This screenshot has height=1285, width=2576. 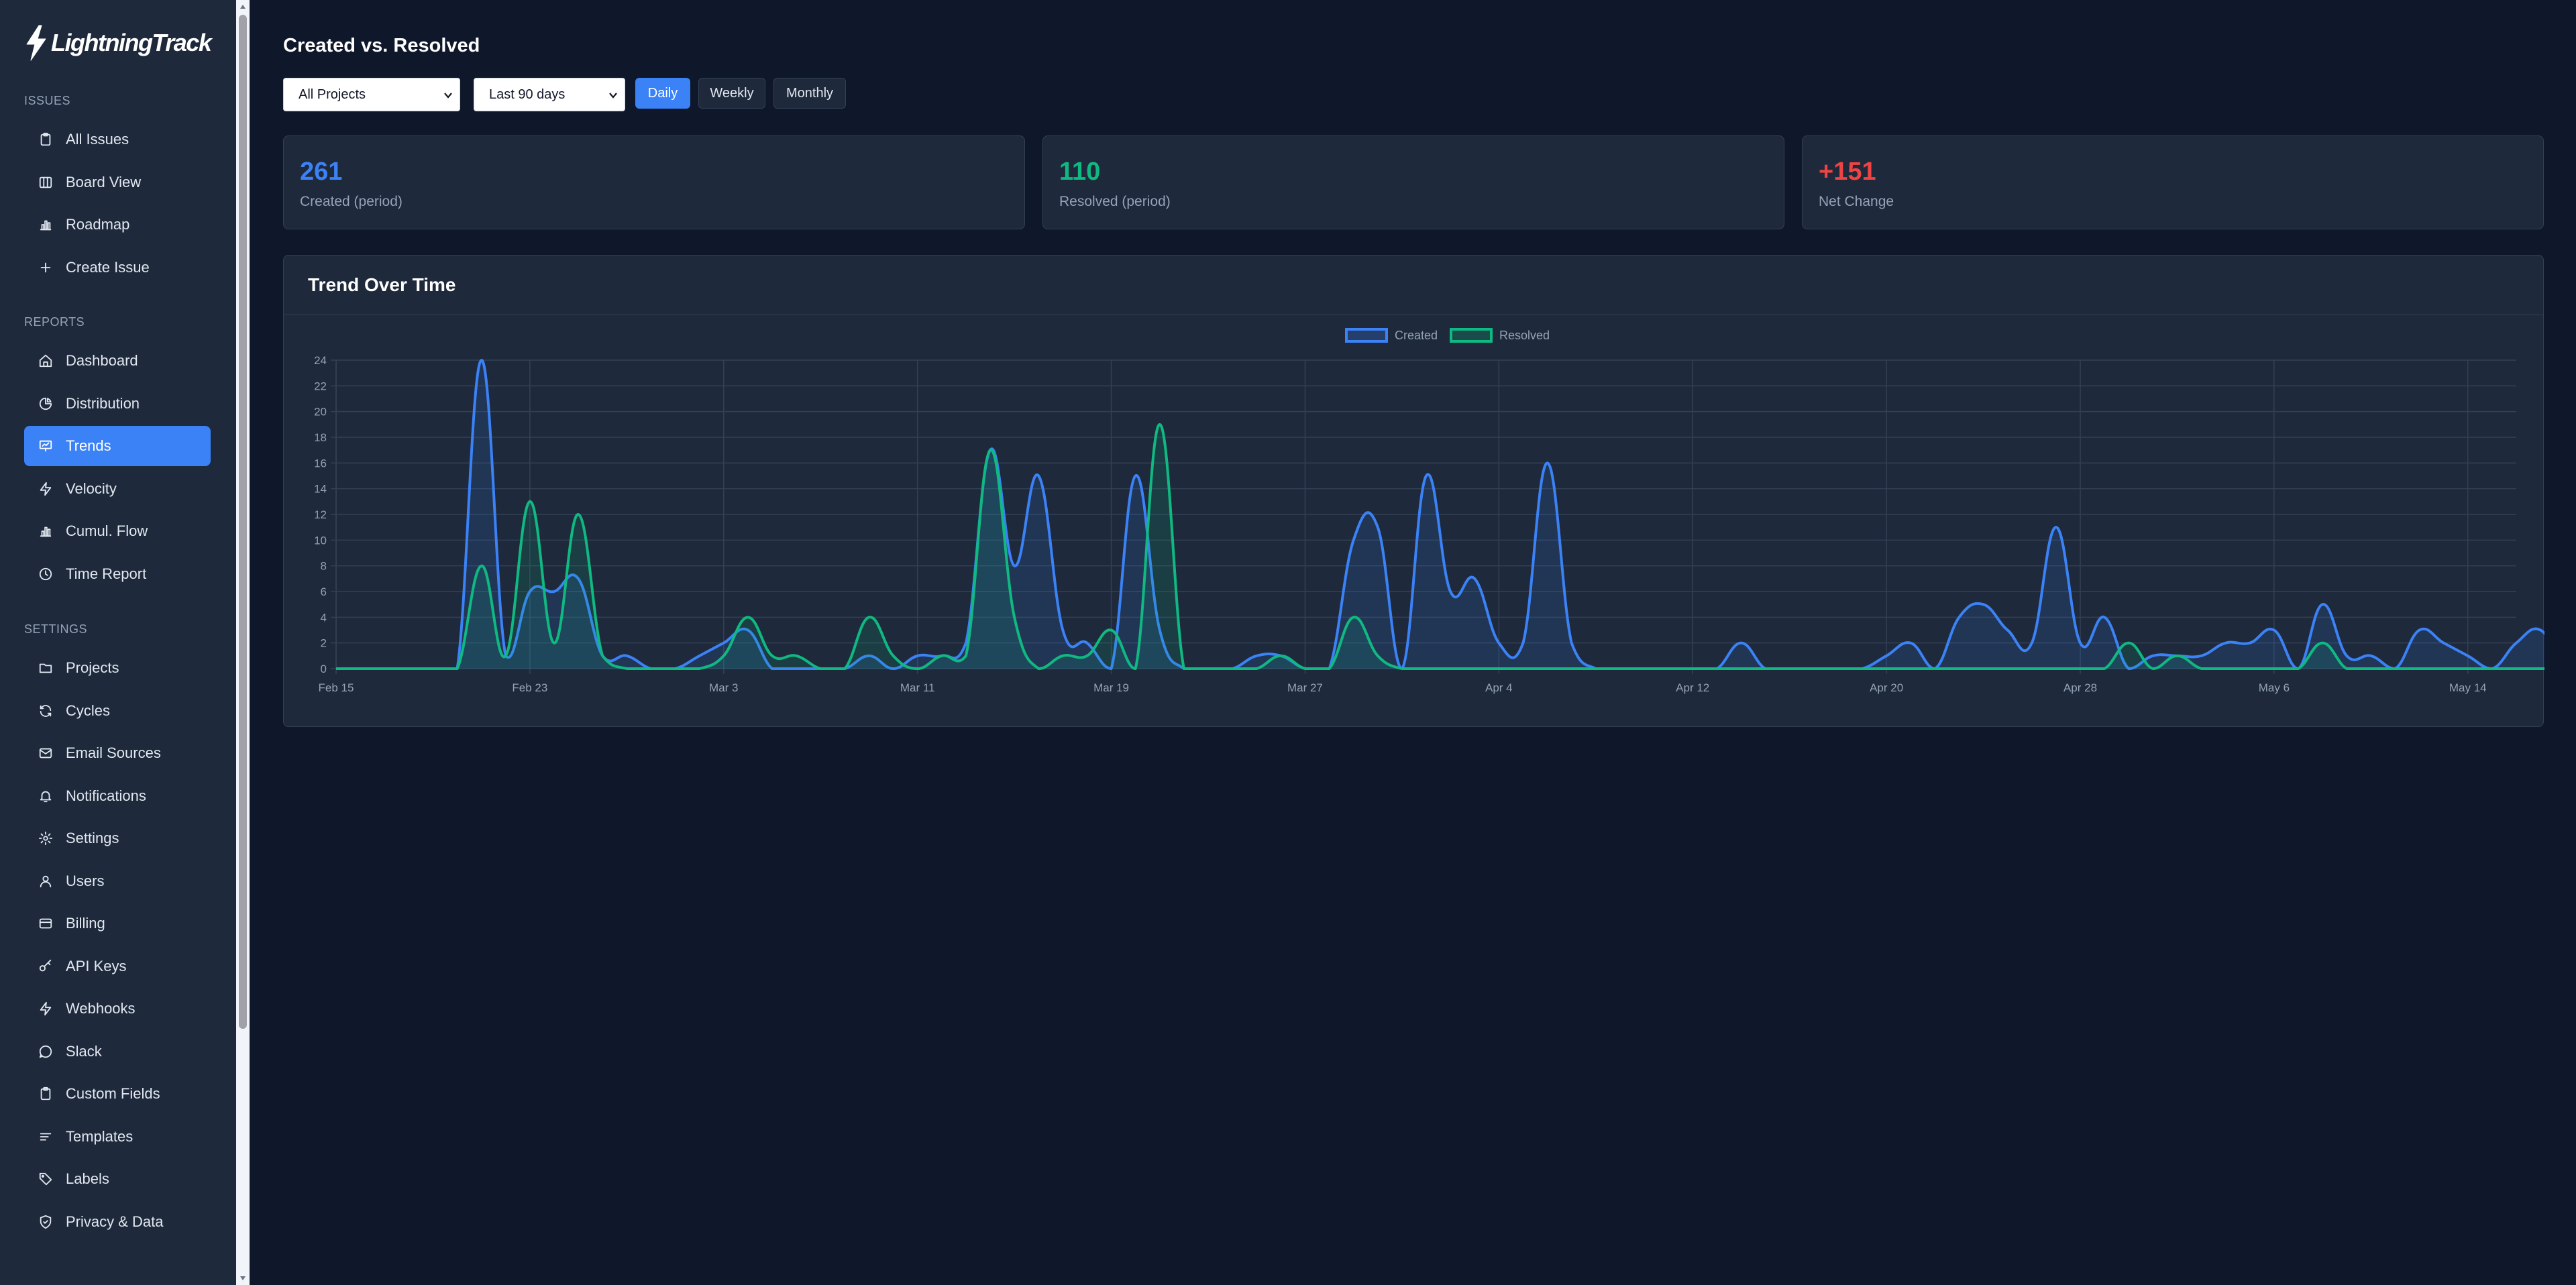 I want to click on sidebar-item-cumul-flow: Cumul. Flow, so click(x=117, y=531).